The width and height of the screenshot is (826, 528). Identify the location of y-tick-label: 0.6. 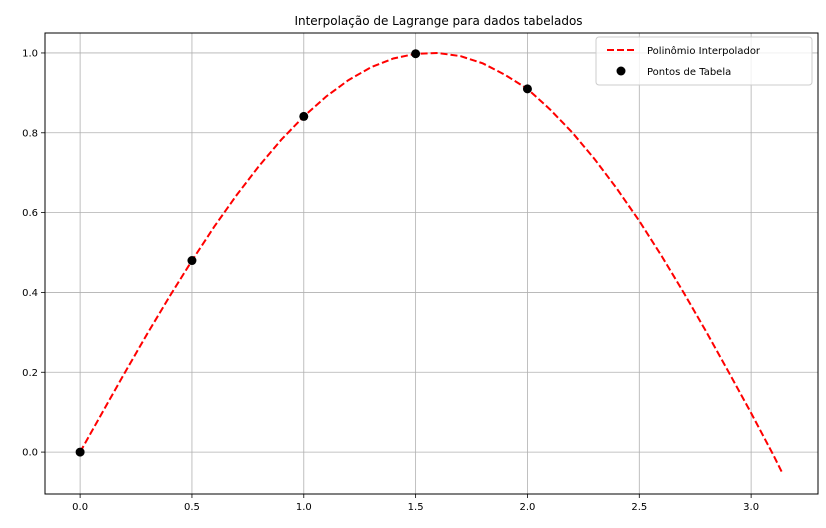
(30, 213).